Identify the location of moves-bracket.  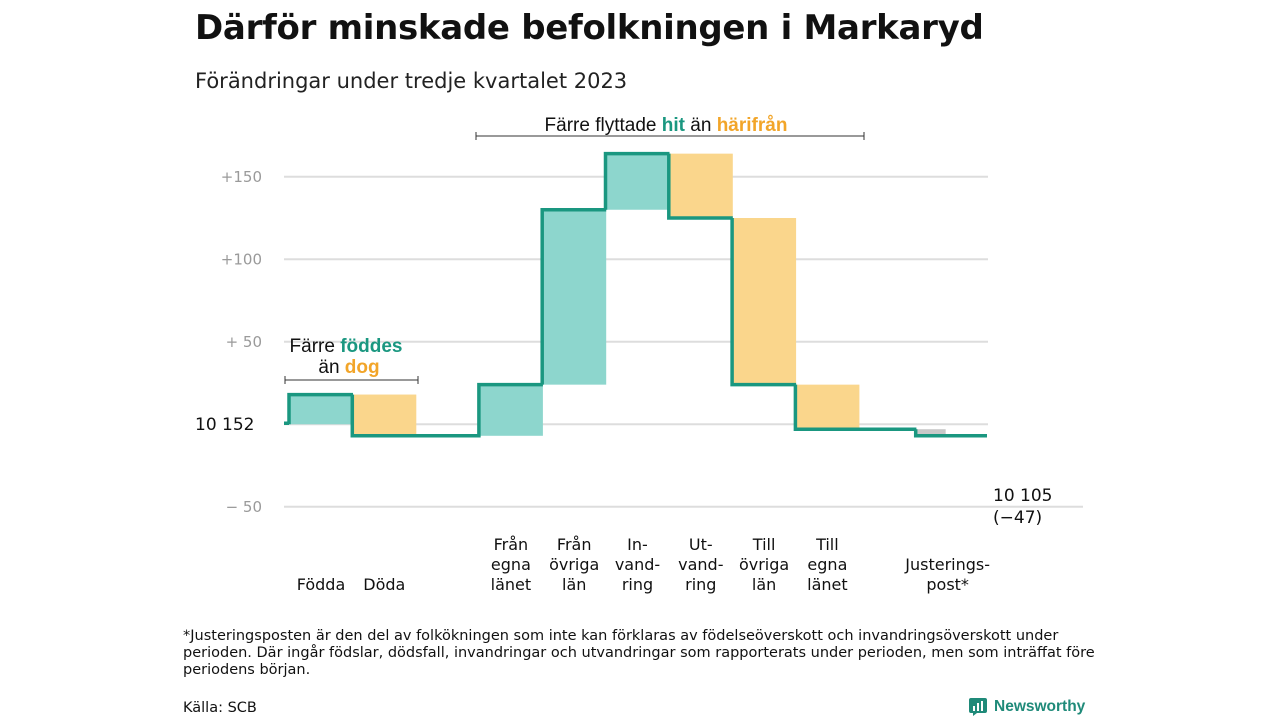
(670, 136).